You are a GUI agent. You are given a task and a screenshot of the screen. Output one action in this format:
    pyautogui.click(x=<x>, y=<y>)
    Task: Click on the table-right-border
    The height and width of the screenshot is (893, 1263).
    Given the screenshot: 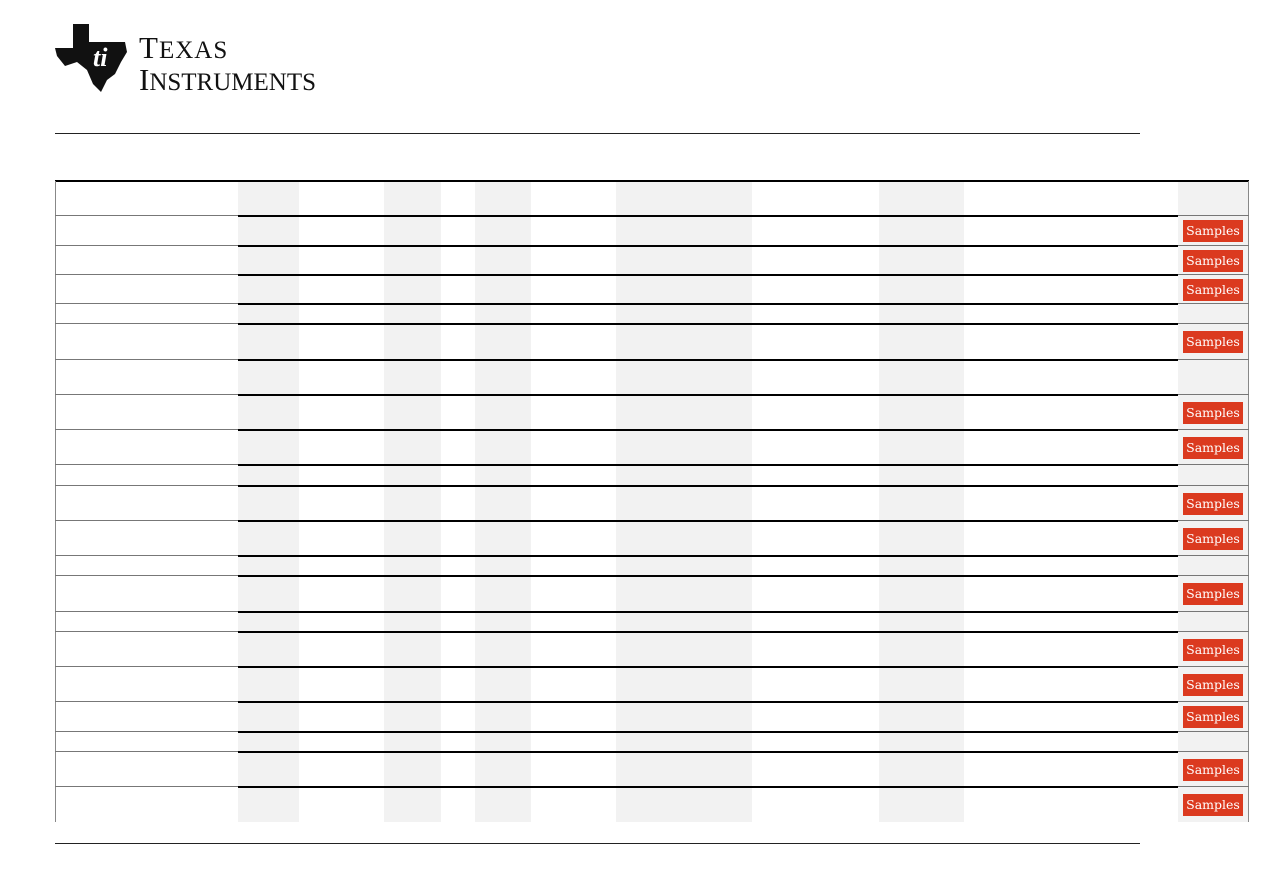 What is the action you would take?
    pyautogui.click(x=1248, y=501)
    